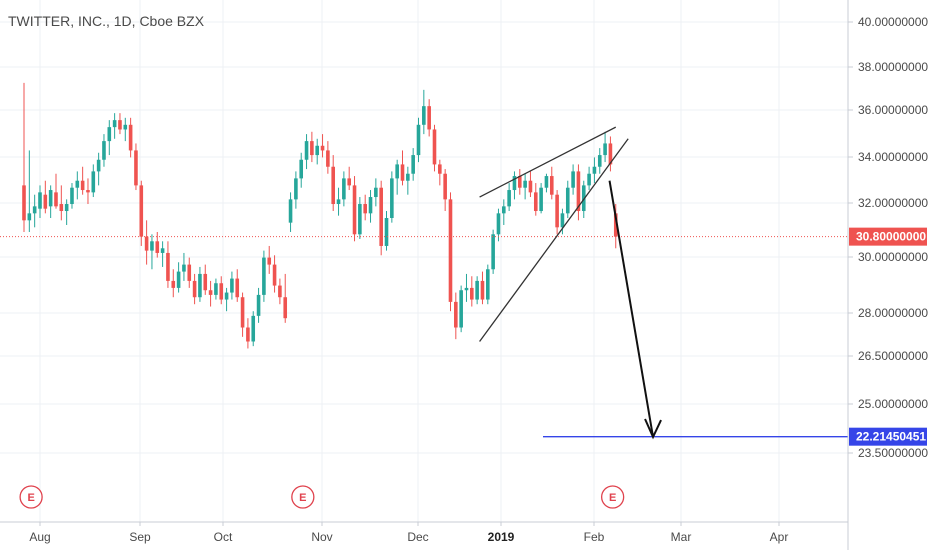 This screenshot has height=550, width=932. Describe the element at coordinates (106, 21) in the screenshot. I see `chart-title: TWITTER, INC., 1D, Cboe BZX` at that location.